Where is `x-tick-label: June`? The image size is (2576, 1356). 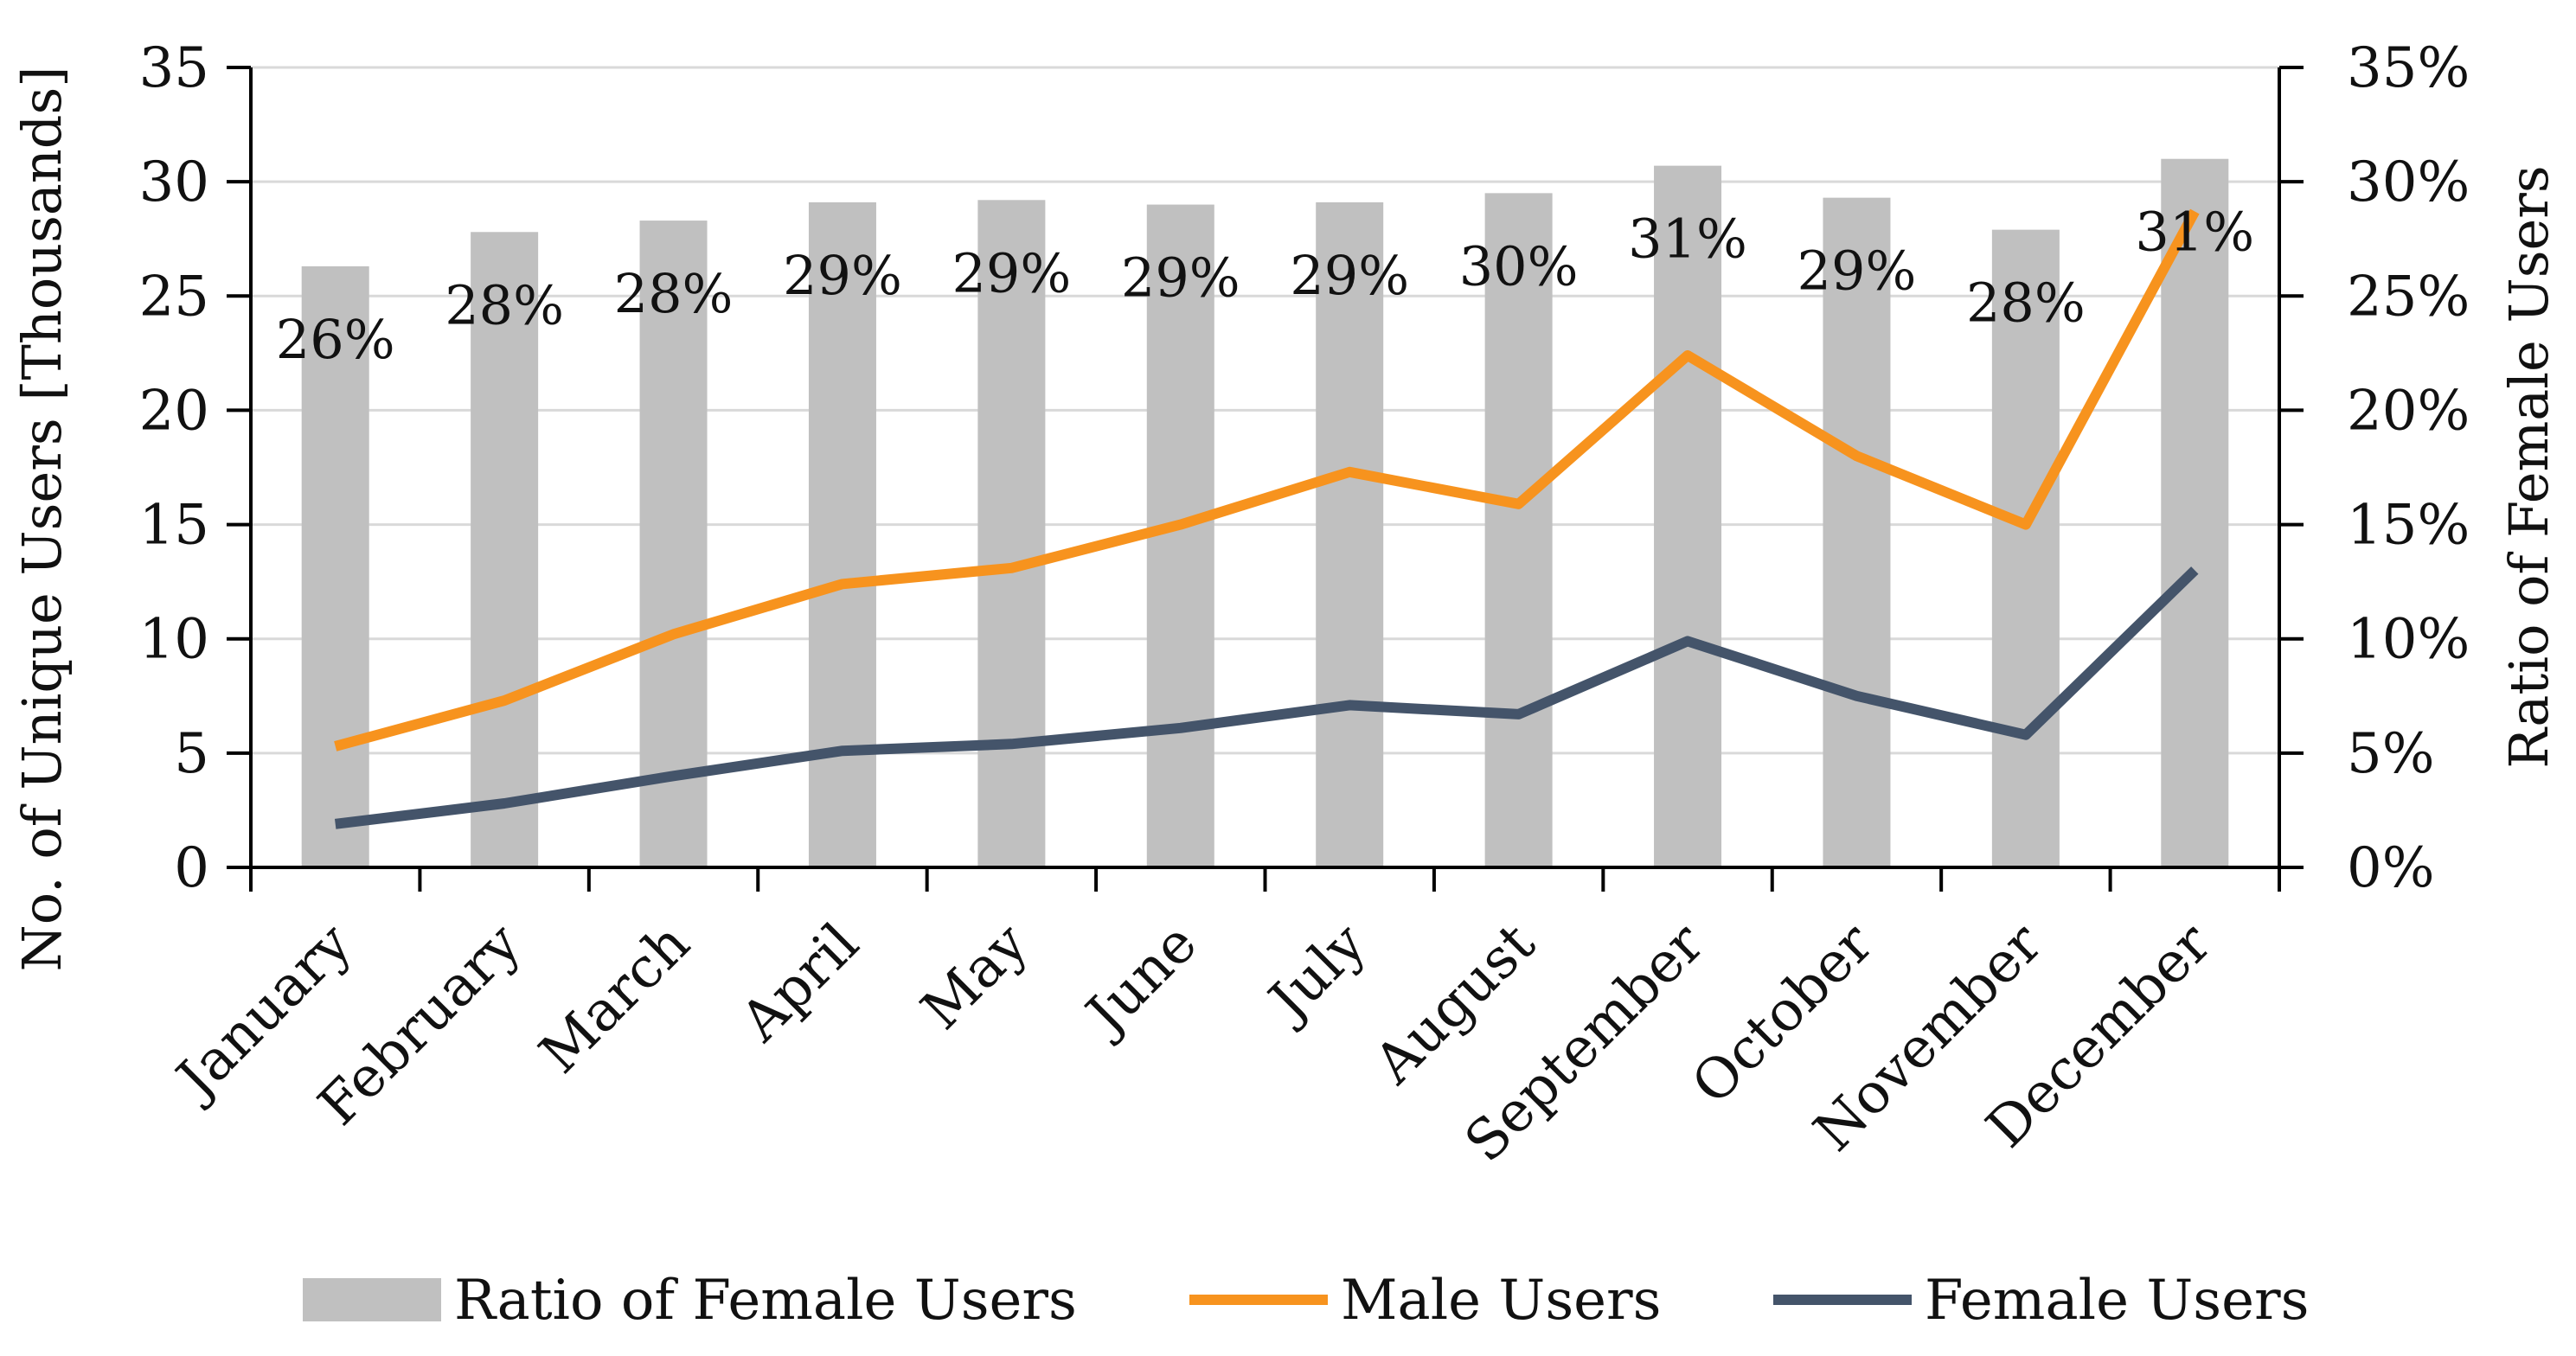
x-tick-label: June is located at coordinates (1140, 980).